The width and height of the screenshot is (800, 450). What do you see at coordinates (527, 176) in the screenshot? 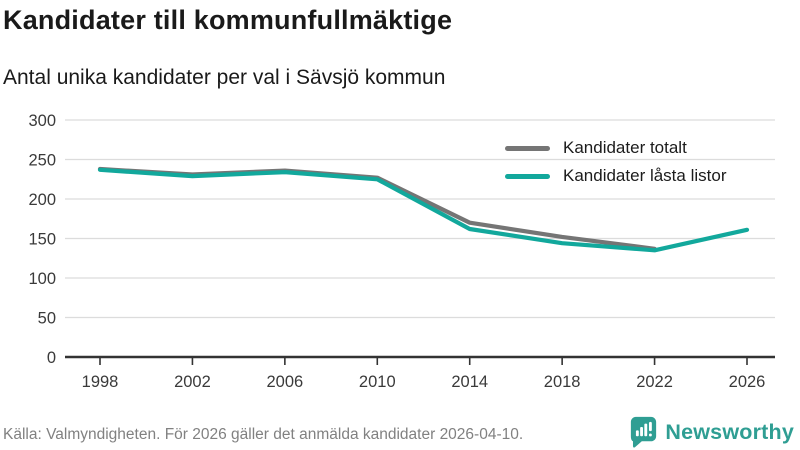
I see `legend-swatch-lasta-listor` at bounding box center [527, 176].